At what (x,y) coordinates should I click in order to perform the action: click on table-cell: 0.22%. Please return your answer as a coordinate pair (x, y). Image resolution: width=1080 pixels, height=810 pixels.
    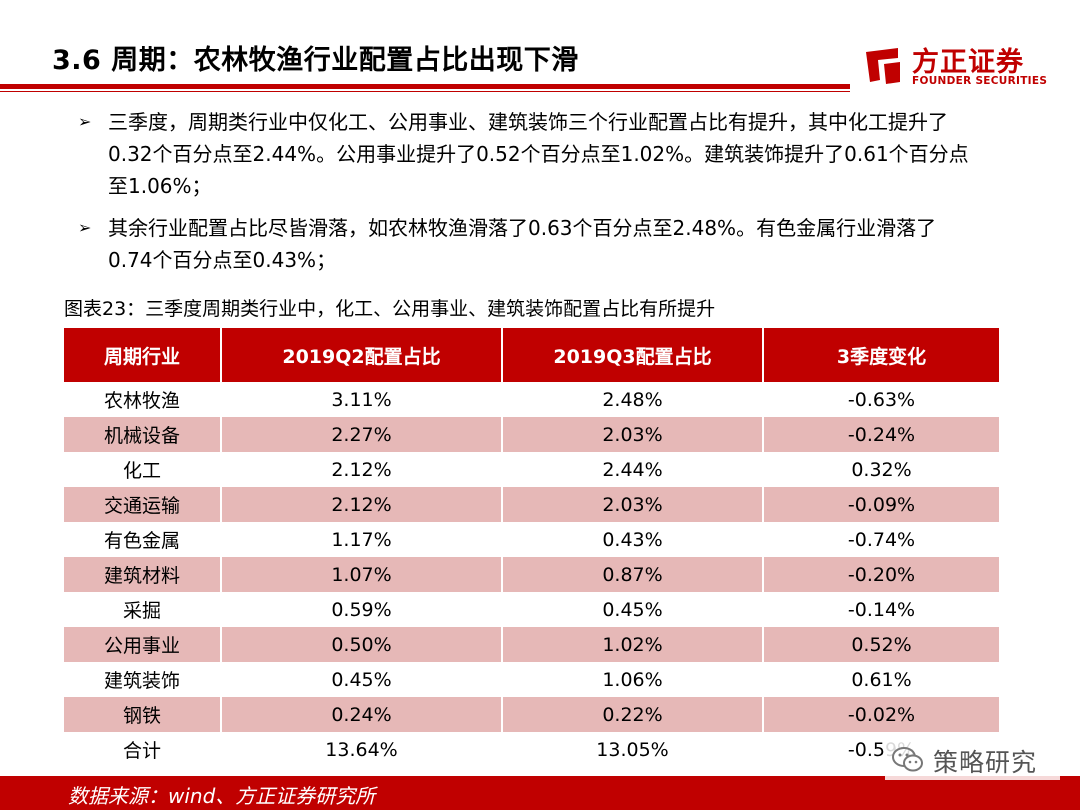
    Looking at the image, I should click on (632, 714).